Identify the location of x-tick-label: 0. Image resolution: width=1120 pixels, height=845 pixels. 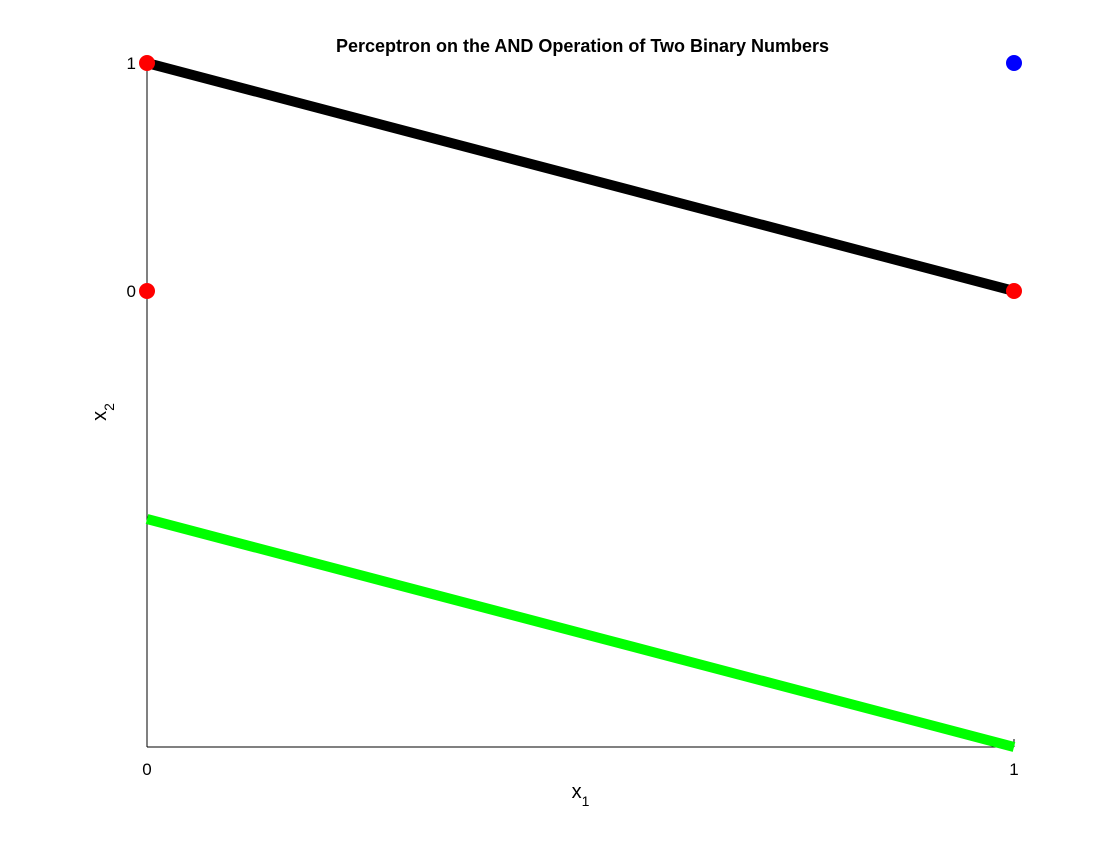
(146, 769).